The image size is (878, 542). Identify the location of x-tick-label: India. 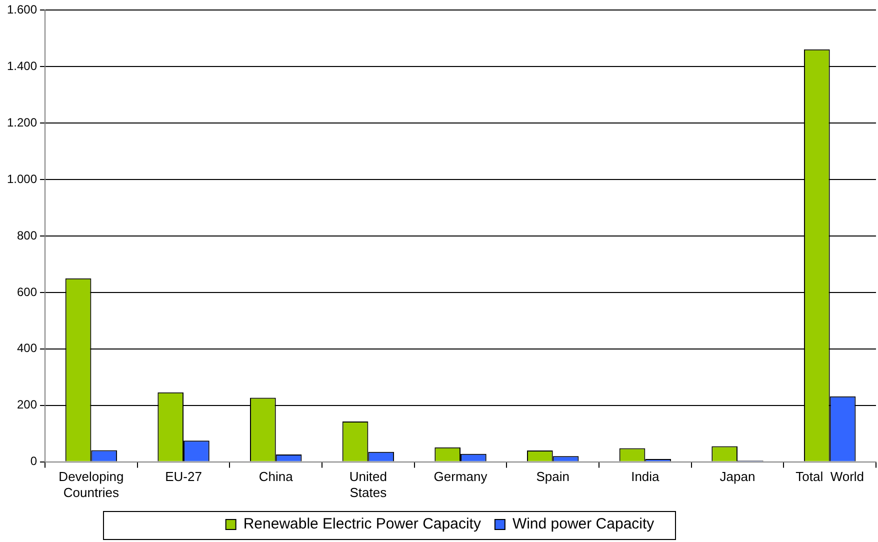
(645, 476).